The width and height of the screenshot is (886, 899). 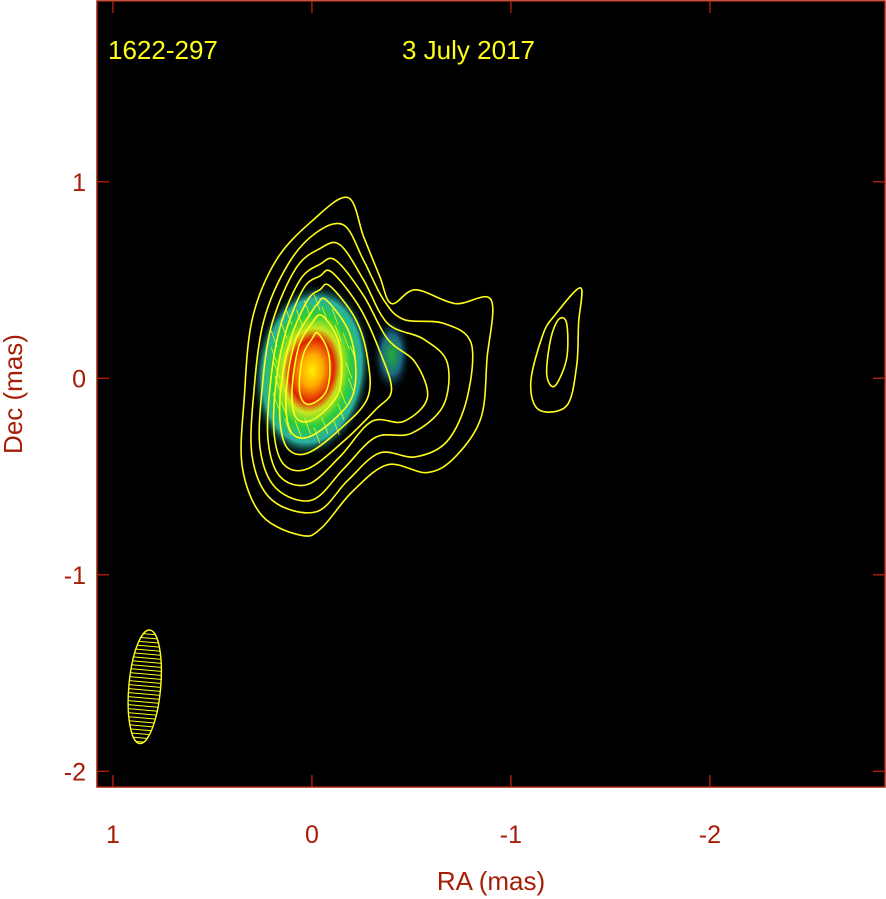 What do you see at coordinates (491, 881) in the screenshot?
I see `x-axis-label: RA (mas)` at bounding box center [491, 881].